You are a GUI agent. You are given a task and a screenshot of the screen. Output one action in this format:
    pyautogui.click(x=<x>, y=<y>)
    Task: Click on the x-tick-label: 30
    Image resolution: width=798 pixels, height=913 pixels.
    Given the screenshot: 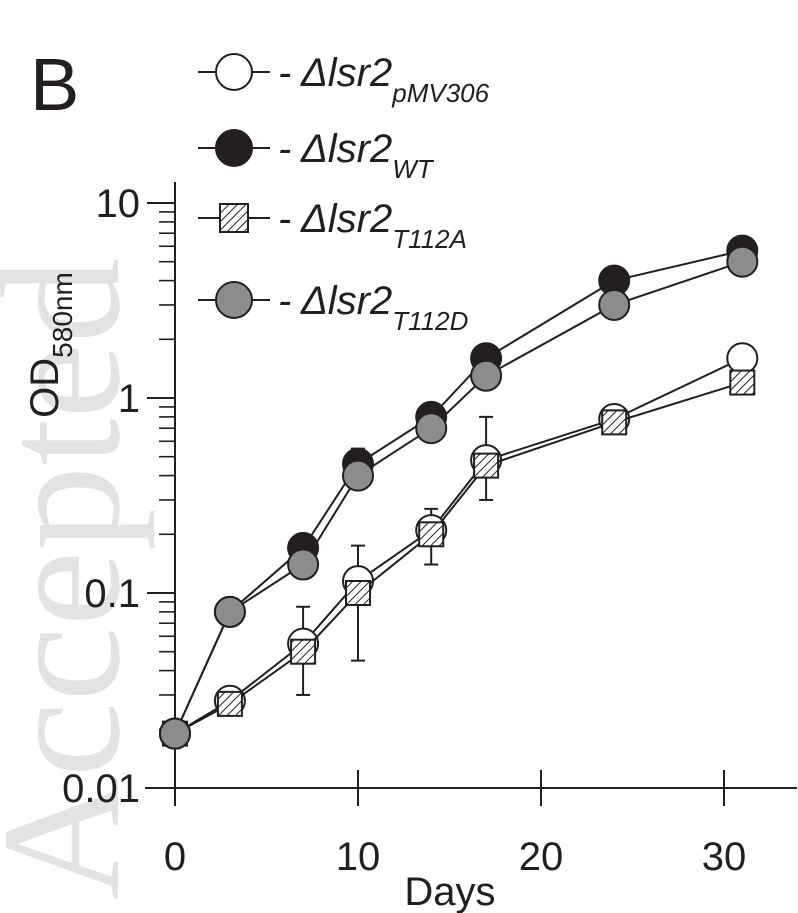 What is the action you would take?
    pyautogui.click(x=724, y=857)
    